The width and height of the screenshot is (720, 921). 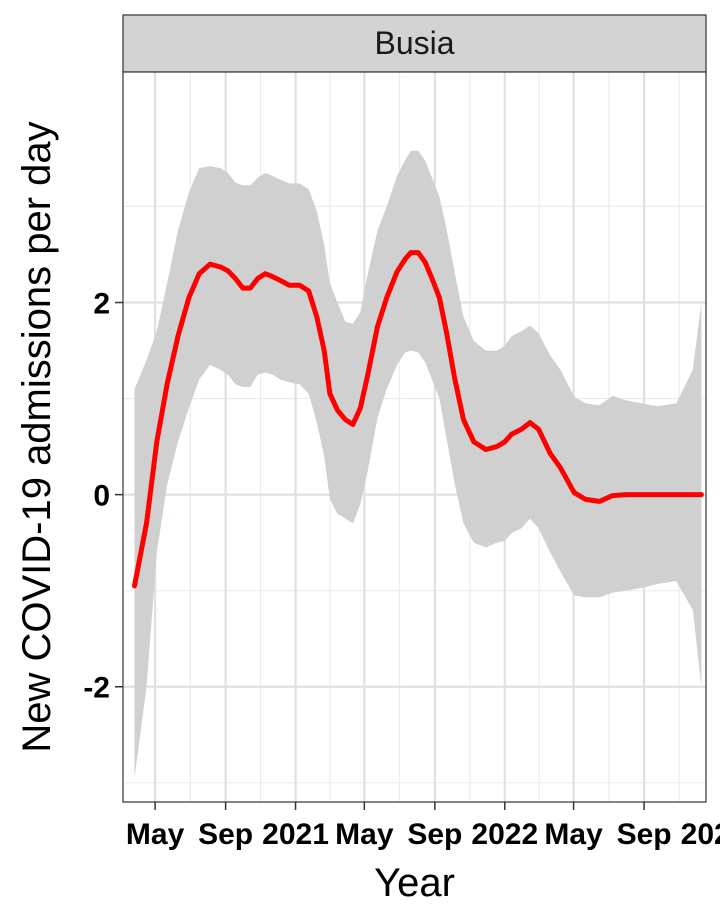 What do you see at coordinates (96, 688) in the screenshot?
I see `y-tick-label: -2` at bounding box center [96, 688].